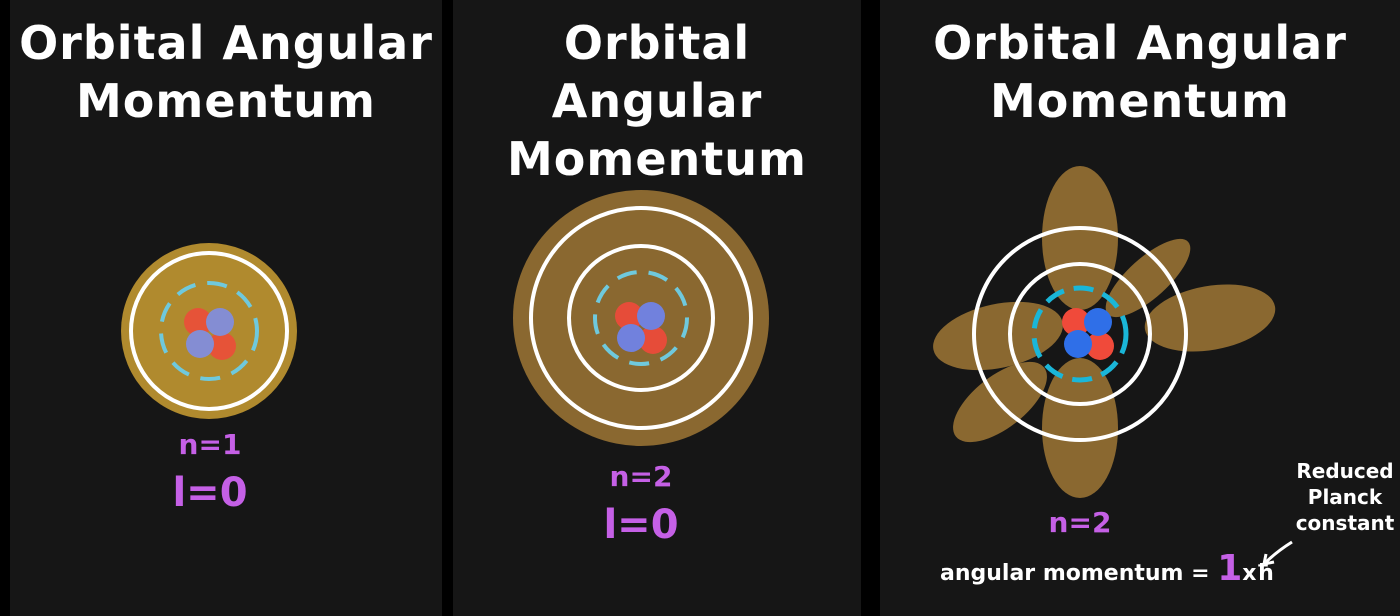 This screenshot has height=616, width=1400. What do you see at coordinates (210, 444) in the screenshot?
I see `n-label: n=1` at bounding box center [210, 444].